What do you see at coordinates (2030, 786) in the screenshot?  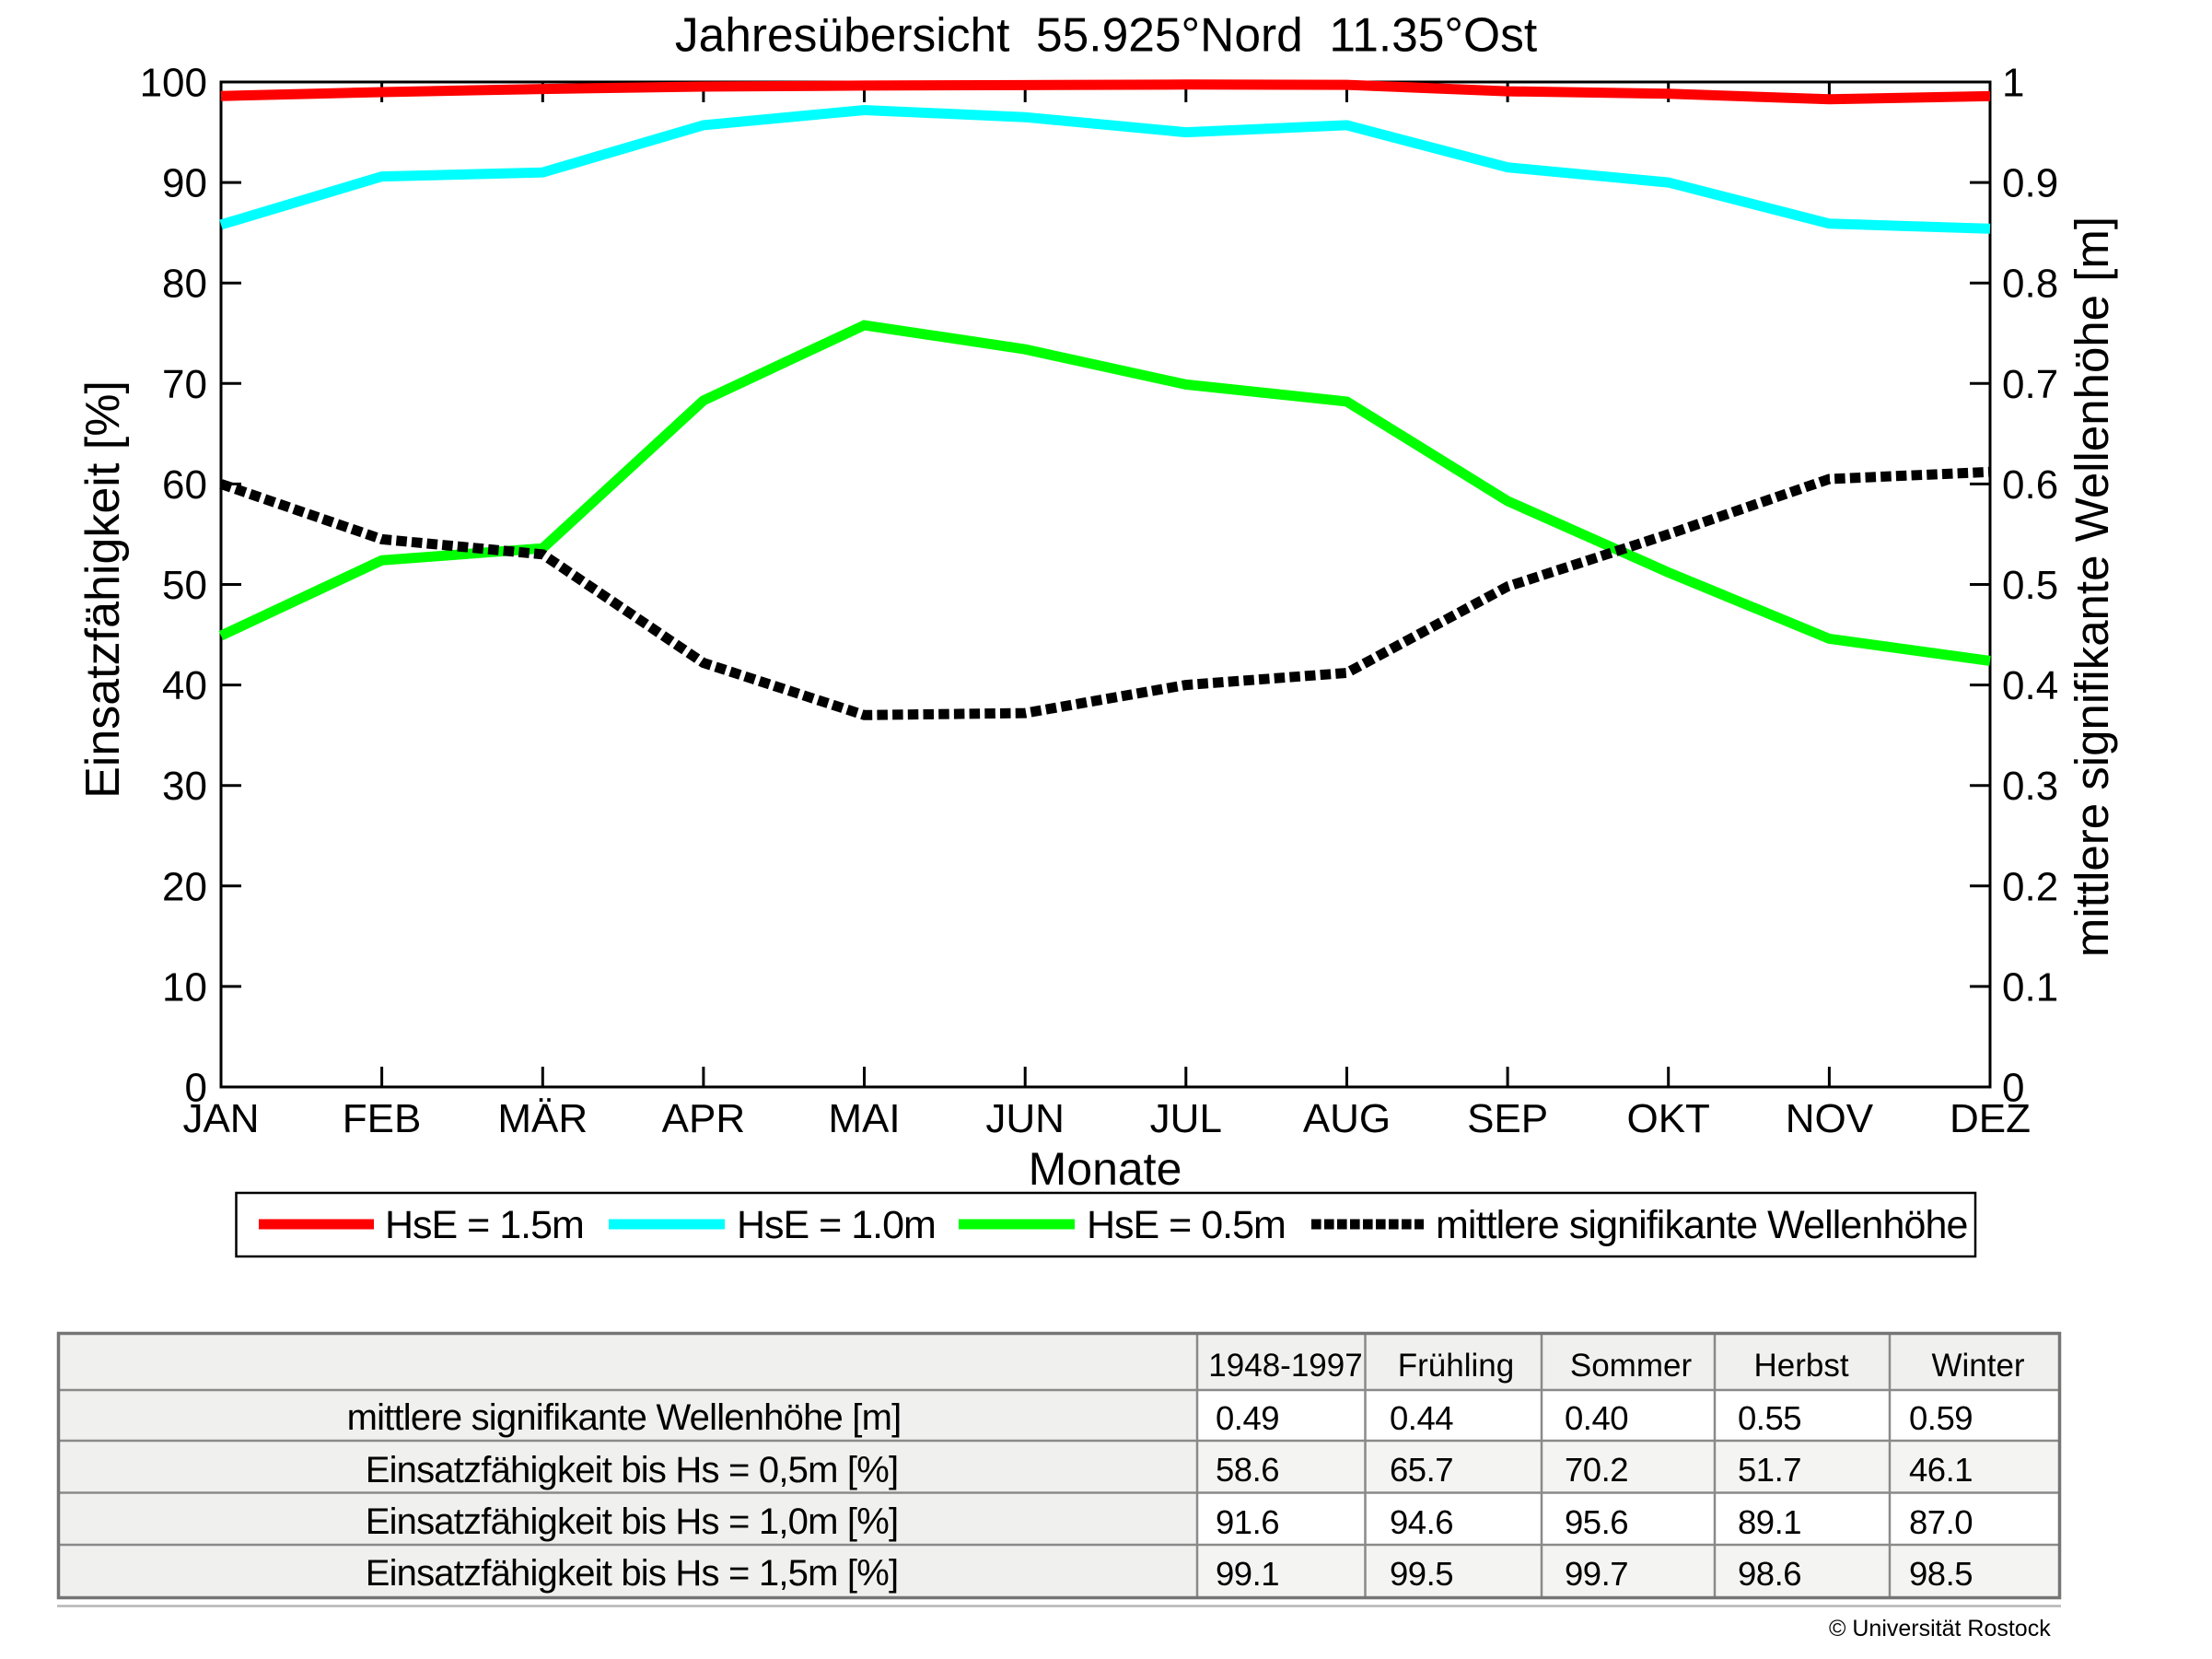 I see `svg-text: 0.3` at bounding box center [2030, 786].